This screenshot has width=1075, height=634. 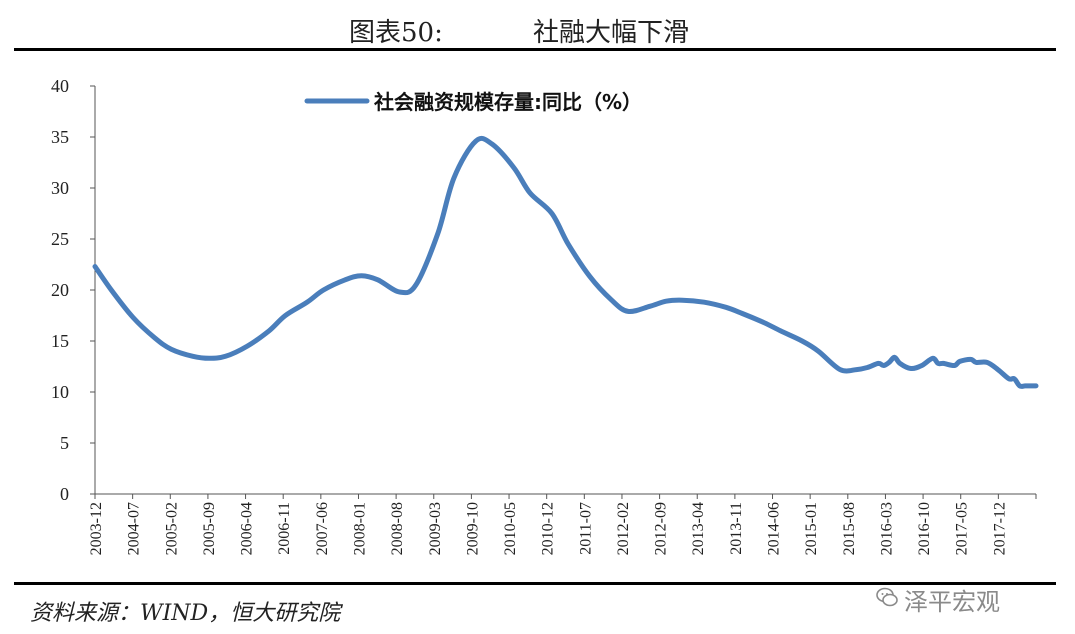 I want to click on x-tick-label: 2006-04, so click(x=247, y=528).